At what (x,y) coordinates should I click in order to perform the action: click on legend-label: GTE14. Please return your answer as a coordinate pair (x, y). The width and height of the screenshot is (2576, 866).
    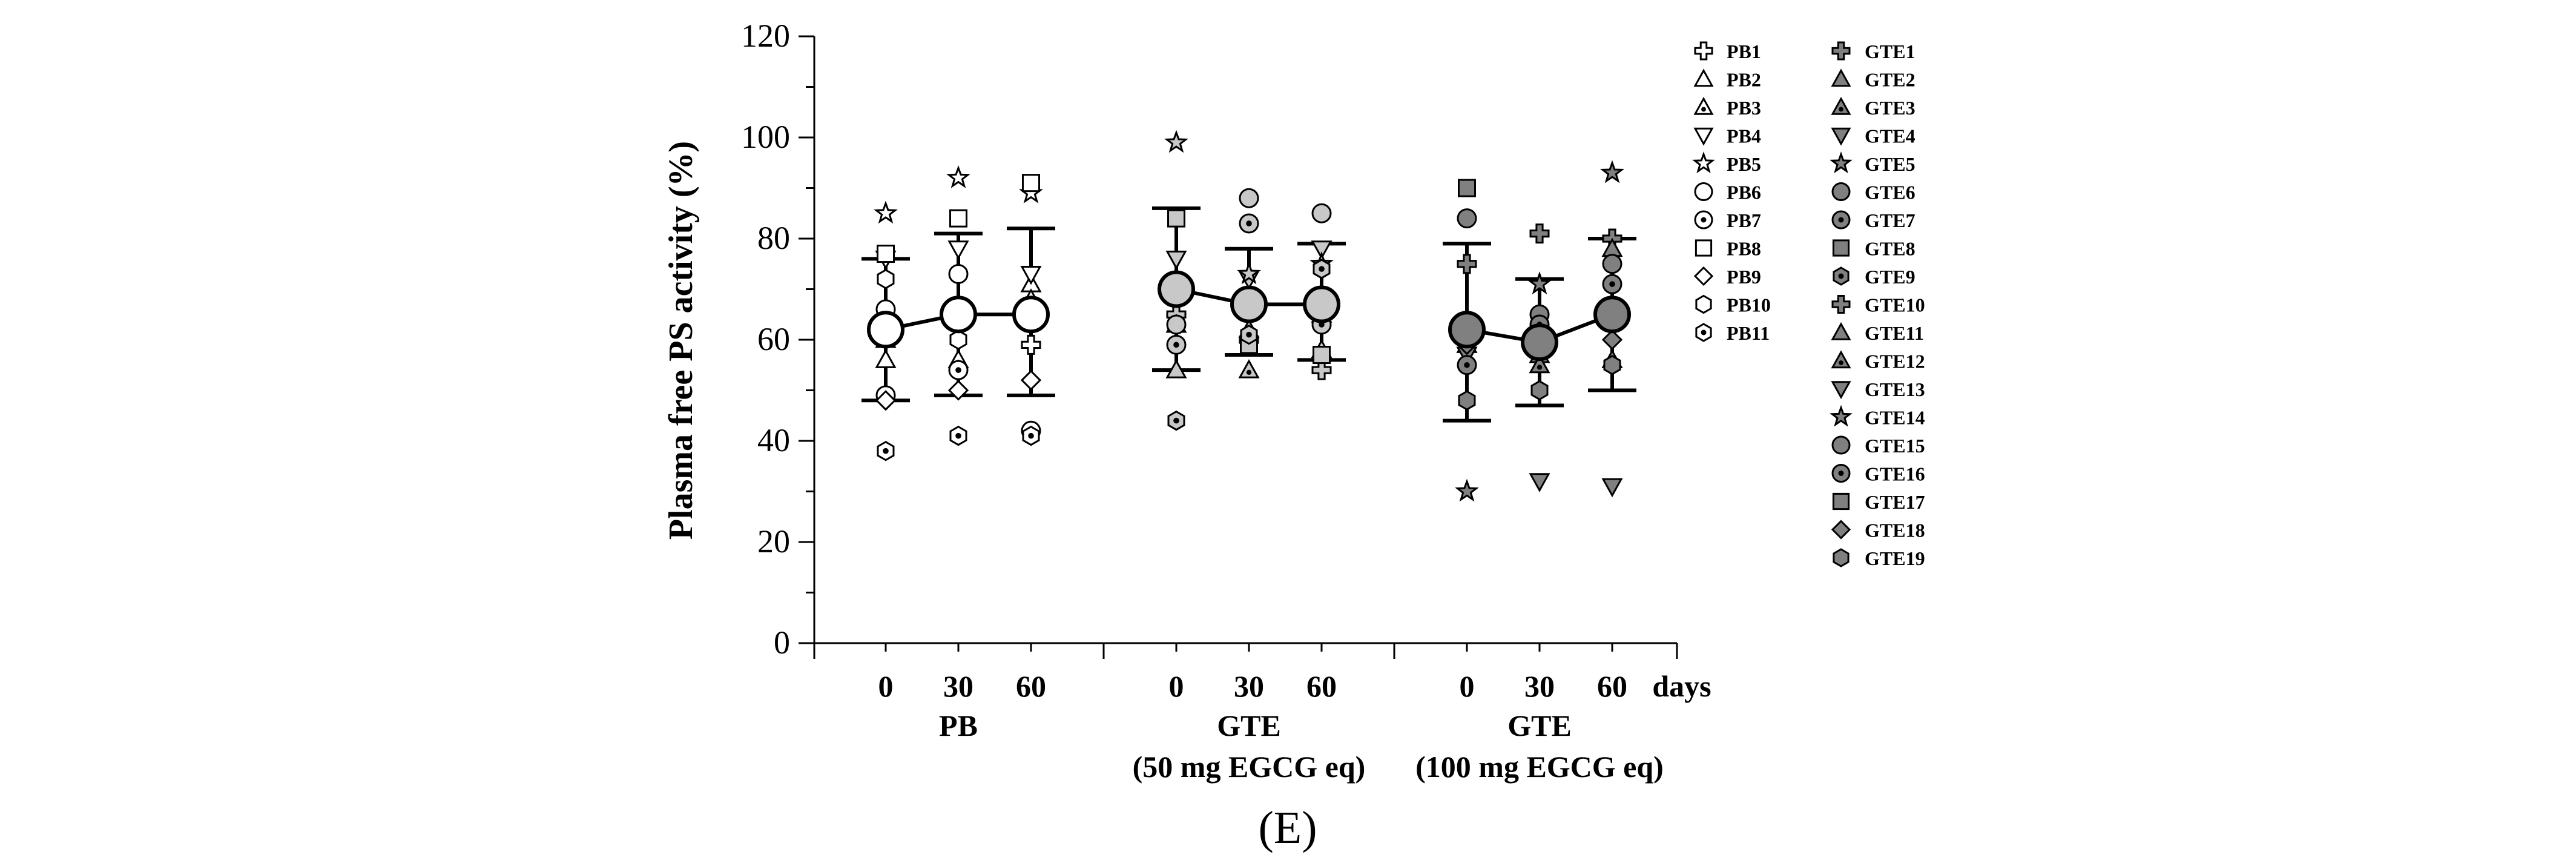
    Looking at the image, I should click on (1895, 418).